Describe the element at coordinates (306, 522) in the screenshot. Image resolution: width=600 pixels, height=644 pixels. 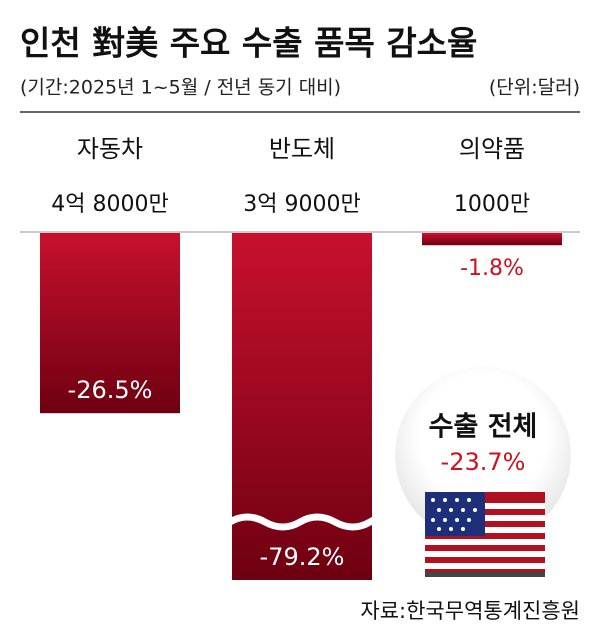
I see `break-wave` at that location.